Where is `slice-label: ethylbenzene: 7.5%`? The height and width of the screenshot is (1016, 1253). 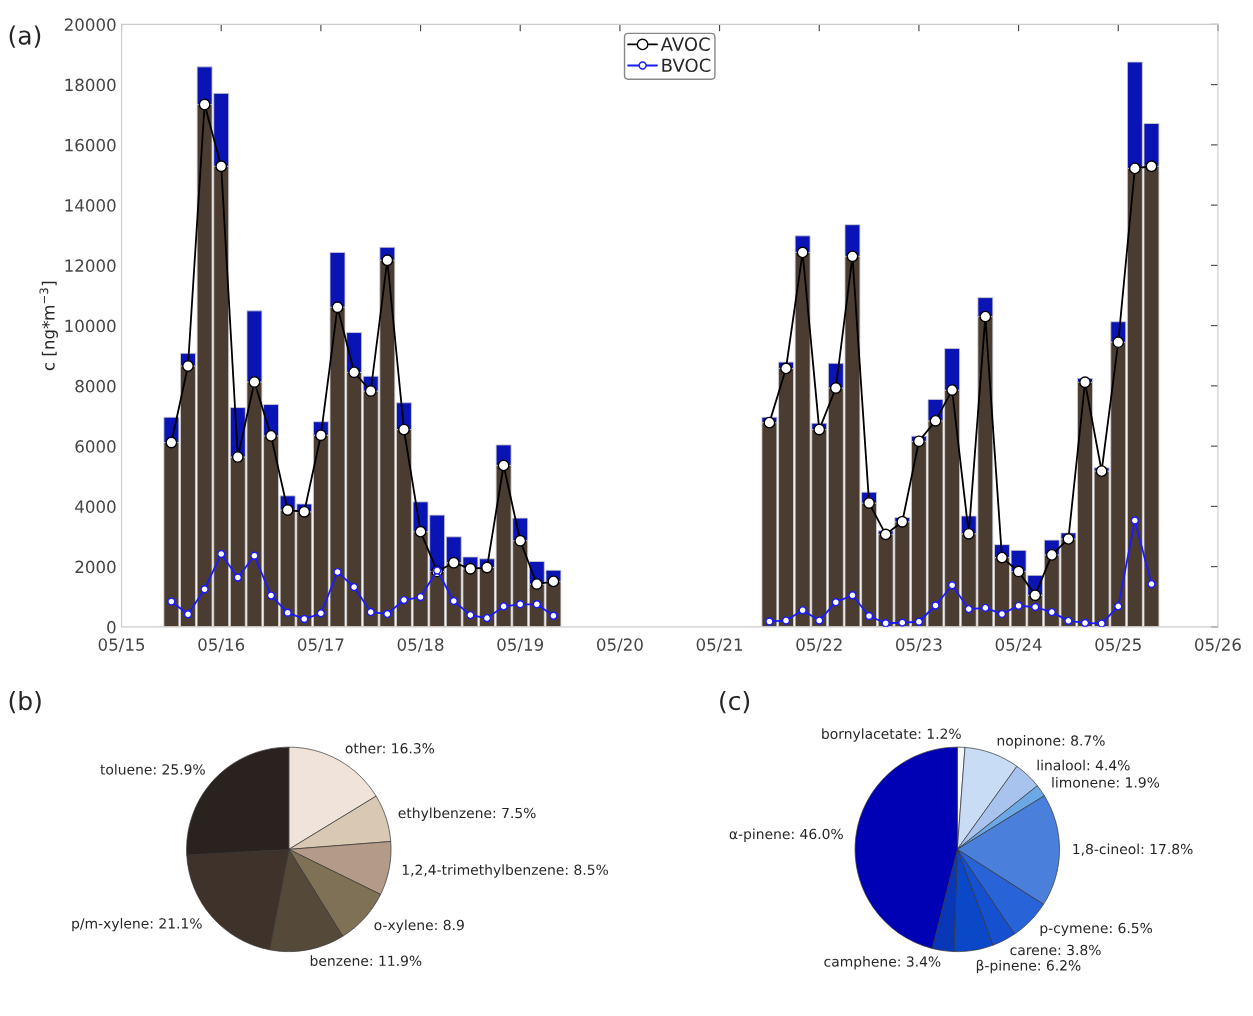
slice-label: ethylbenzene: 7.5% is located at coordinates (467, 814).